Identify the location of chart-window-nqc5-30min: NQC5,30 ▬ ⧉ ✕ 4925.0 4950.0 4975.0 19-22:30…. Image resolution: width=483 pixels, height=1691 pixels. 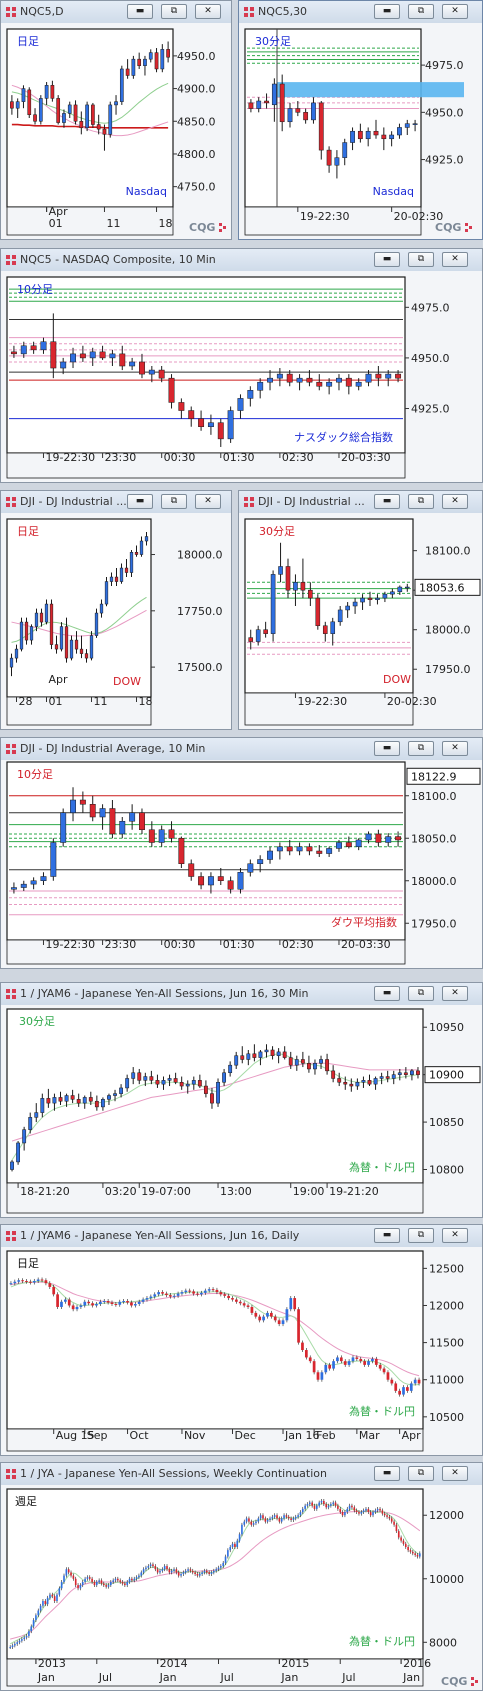
(360, 120).